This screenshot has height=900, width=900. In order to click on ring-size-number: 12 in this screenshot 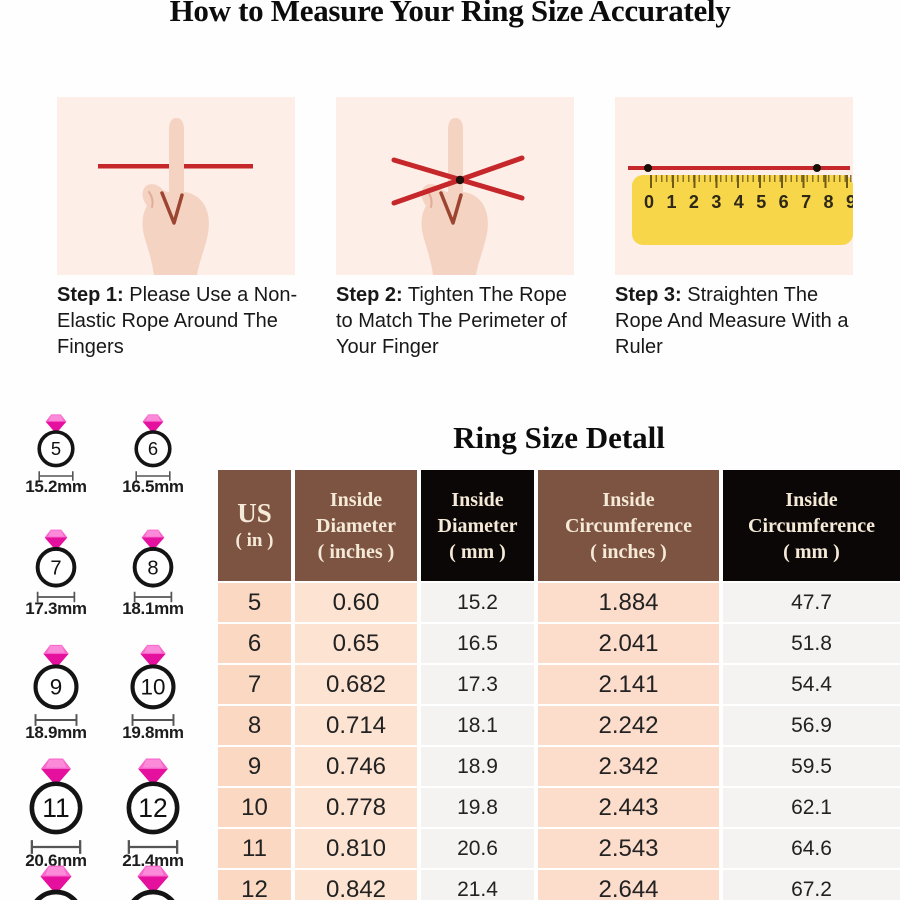, I will do `click(152, 808)`.